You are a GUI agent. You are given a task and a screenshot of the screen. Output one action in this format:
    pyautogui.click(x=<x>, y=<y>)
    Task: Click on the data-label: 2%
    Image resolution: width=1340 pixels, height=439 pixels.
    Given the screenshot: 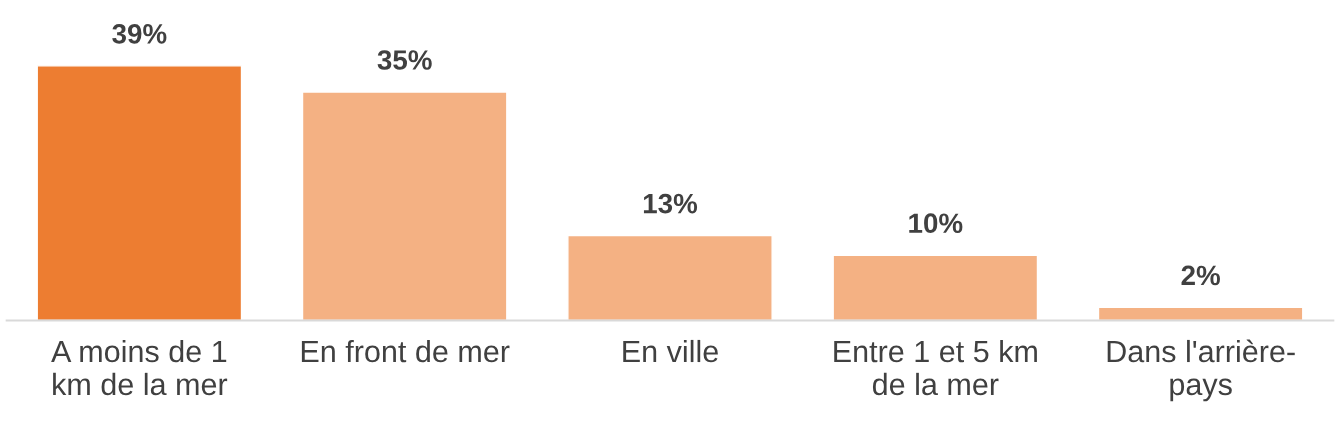 What is the action you would take?
    pyautogui.click(x=1200, y=275)
    